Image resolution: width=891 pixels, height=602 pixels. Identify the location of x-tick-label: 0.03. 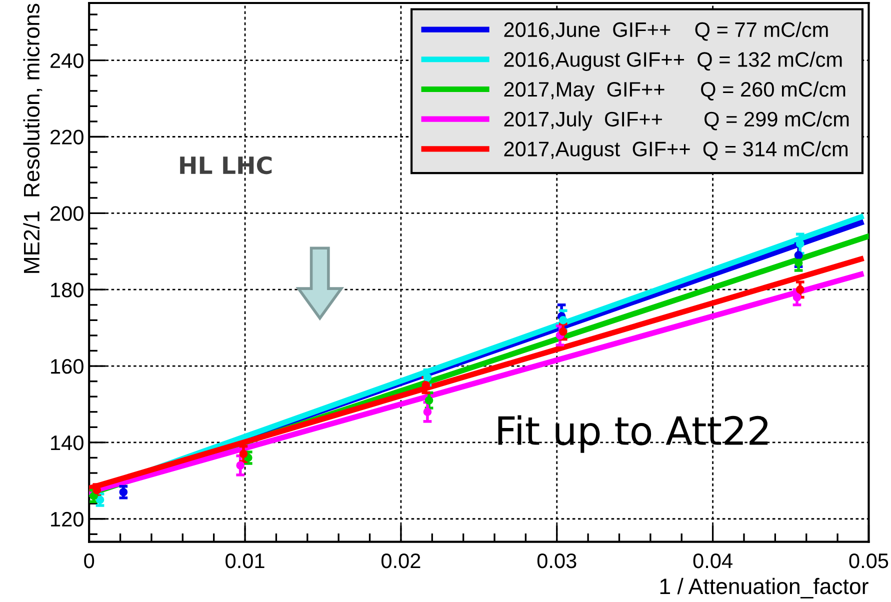
(556, 560).